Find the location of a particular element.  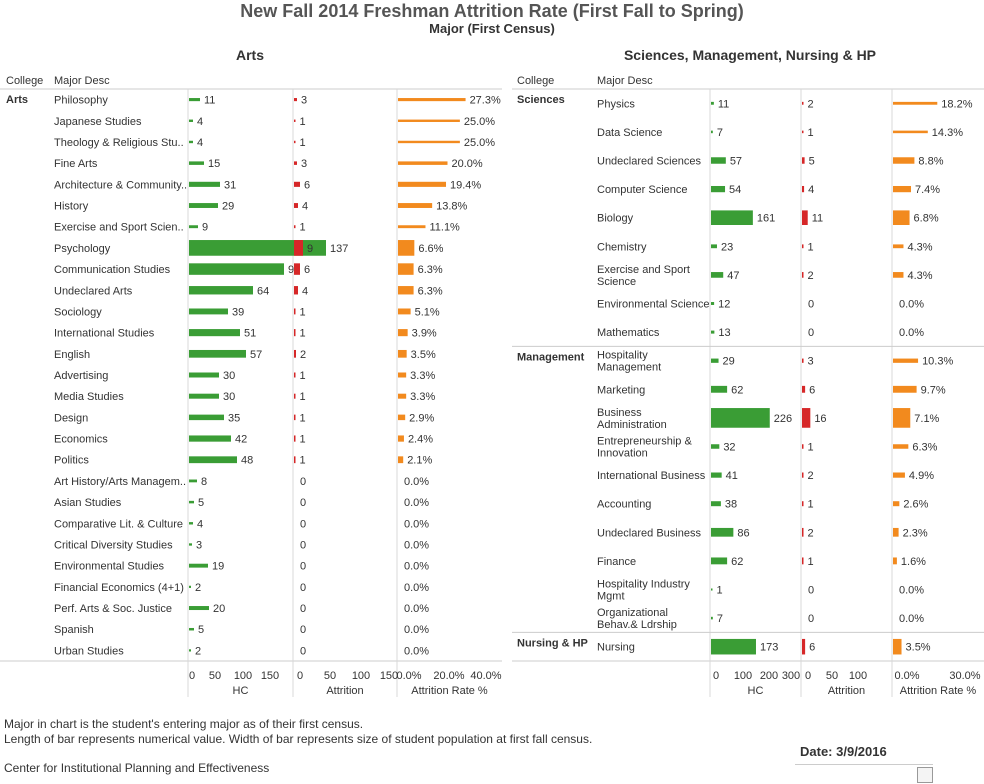

major-label: Undeclared Arts is located at coordinates (93, 291).